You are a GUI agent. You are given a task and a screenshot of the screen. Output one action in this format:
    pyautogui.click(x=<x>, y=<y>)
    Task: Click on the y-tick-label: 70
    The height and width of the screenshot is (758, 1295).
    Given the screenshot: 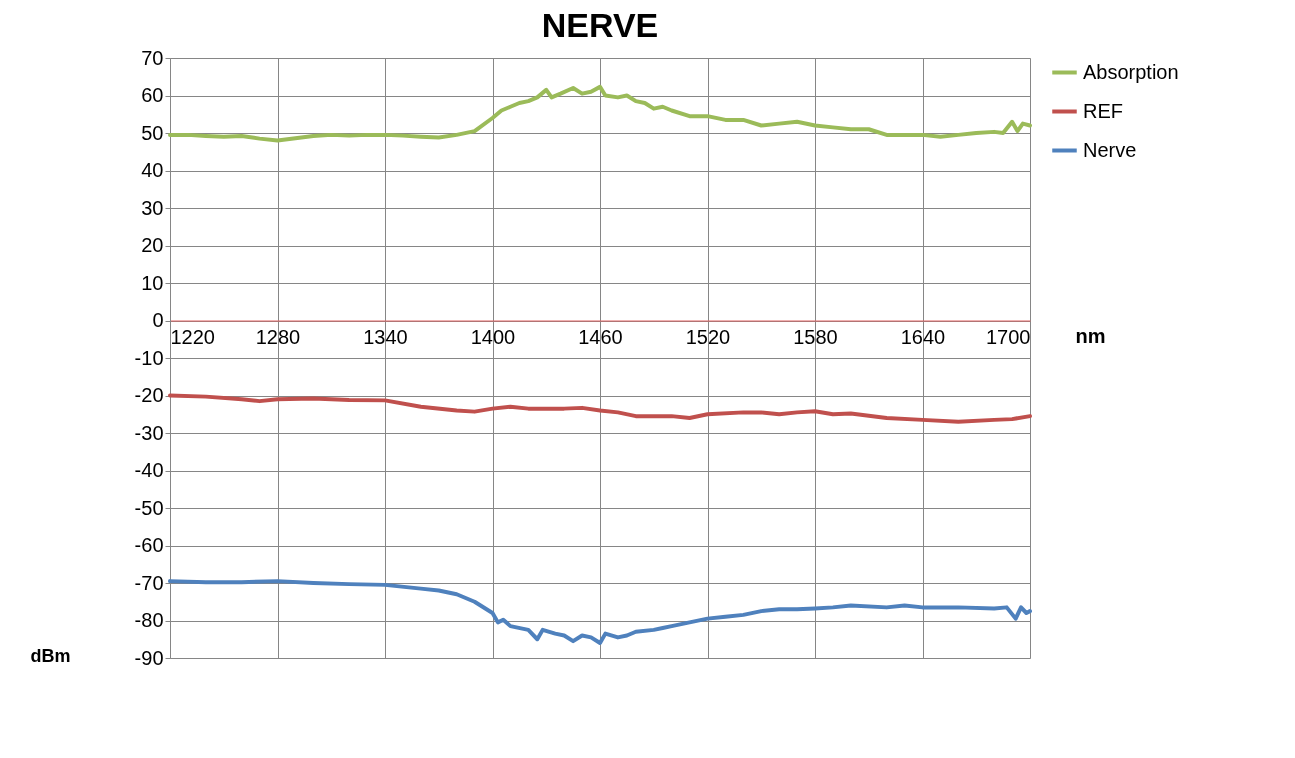 What is the action you would take?
    pyautogui.click(x=152, y=57)
    